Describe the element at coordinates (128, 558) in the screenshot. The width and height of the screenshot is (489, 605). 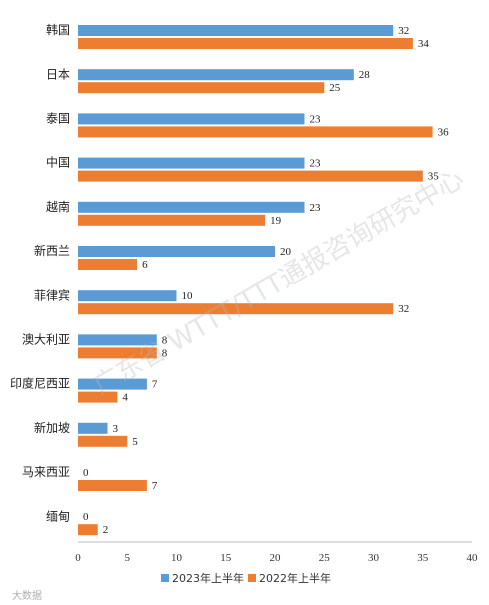
I see `x-tick-label: 5` at that location.